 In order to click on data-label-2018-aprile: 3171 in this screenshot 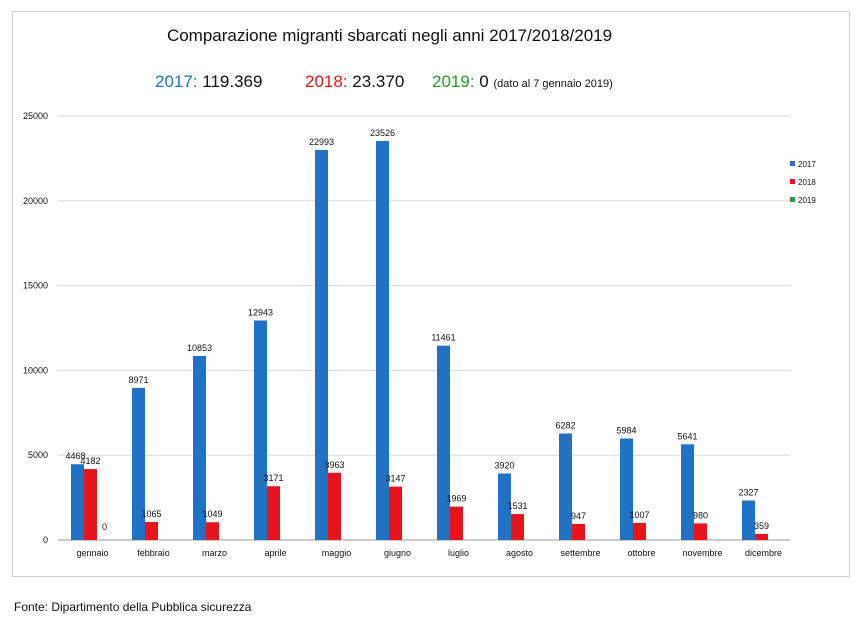, I will do `click(273, 478)`.